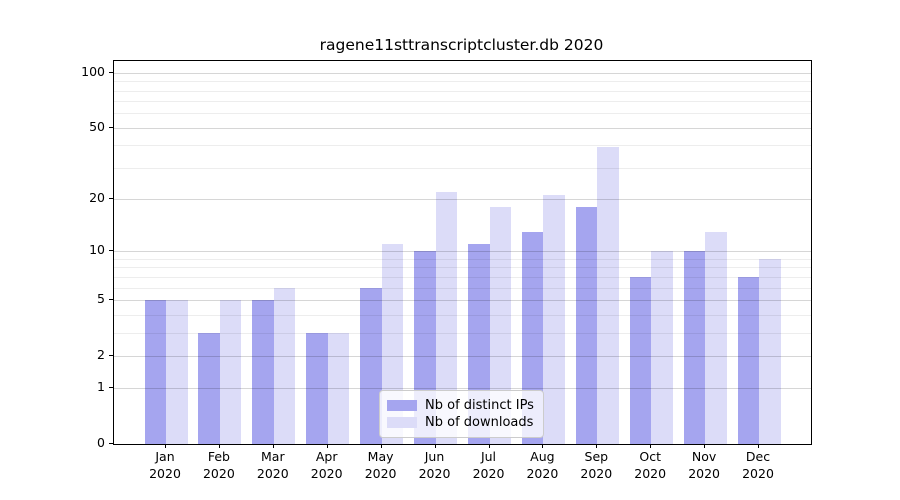  Describe the element at coordinates (402, 405) in the screenshot. I see `legend-swatch-distinct-ips` at that location.